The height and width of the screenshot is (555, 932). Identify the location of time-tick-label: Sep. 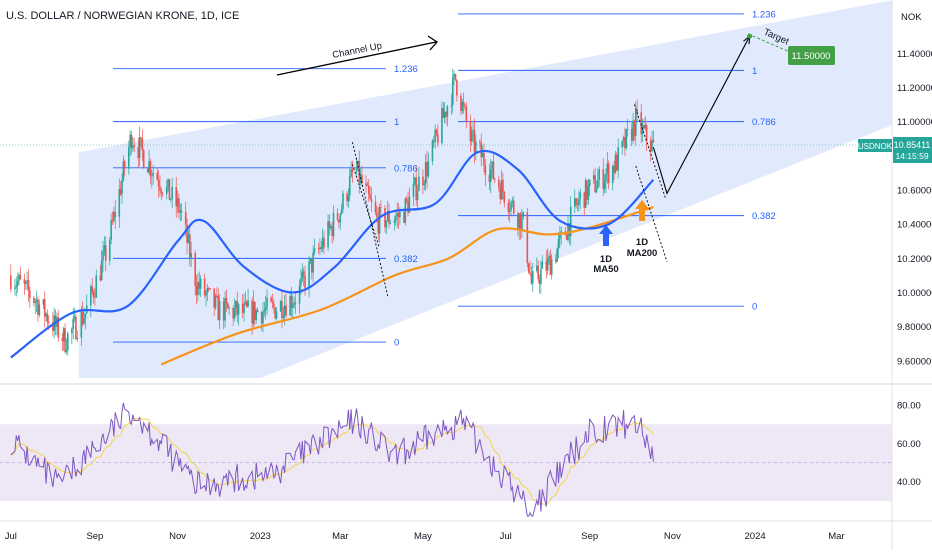
(94, 536).